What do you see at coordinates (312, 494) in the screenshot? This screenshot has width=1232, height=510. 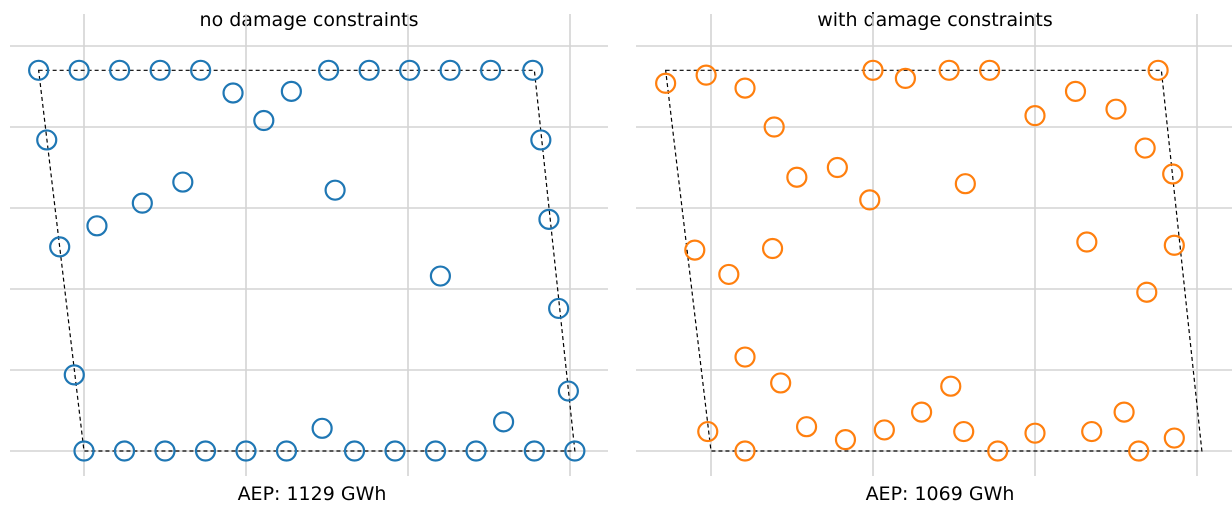 I see `aep-label: AEP: 1129 GWh` at bounding box center [312, 494].